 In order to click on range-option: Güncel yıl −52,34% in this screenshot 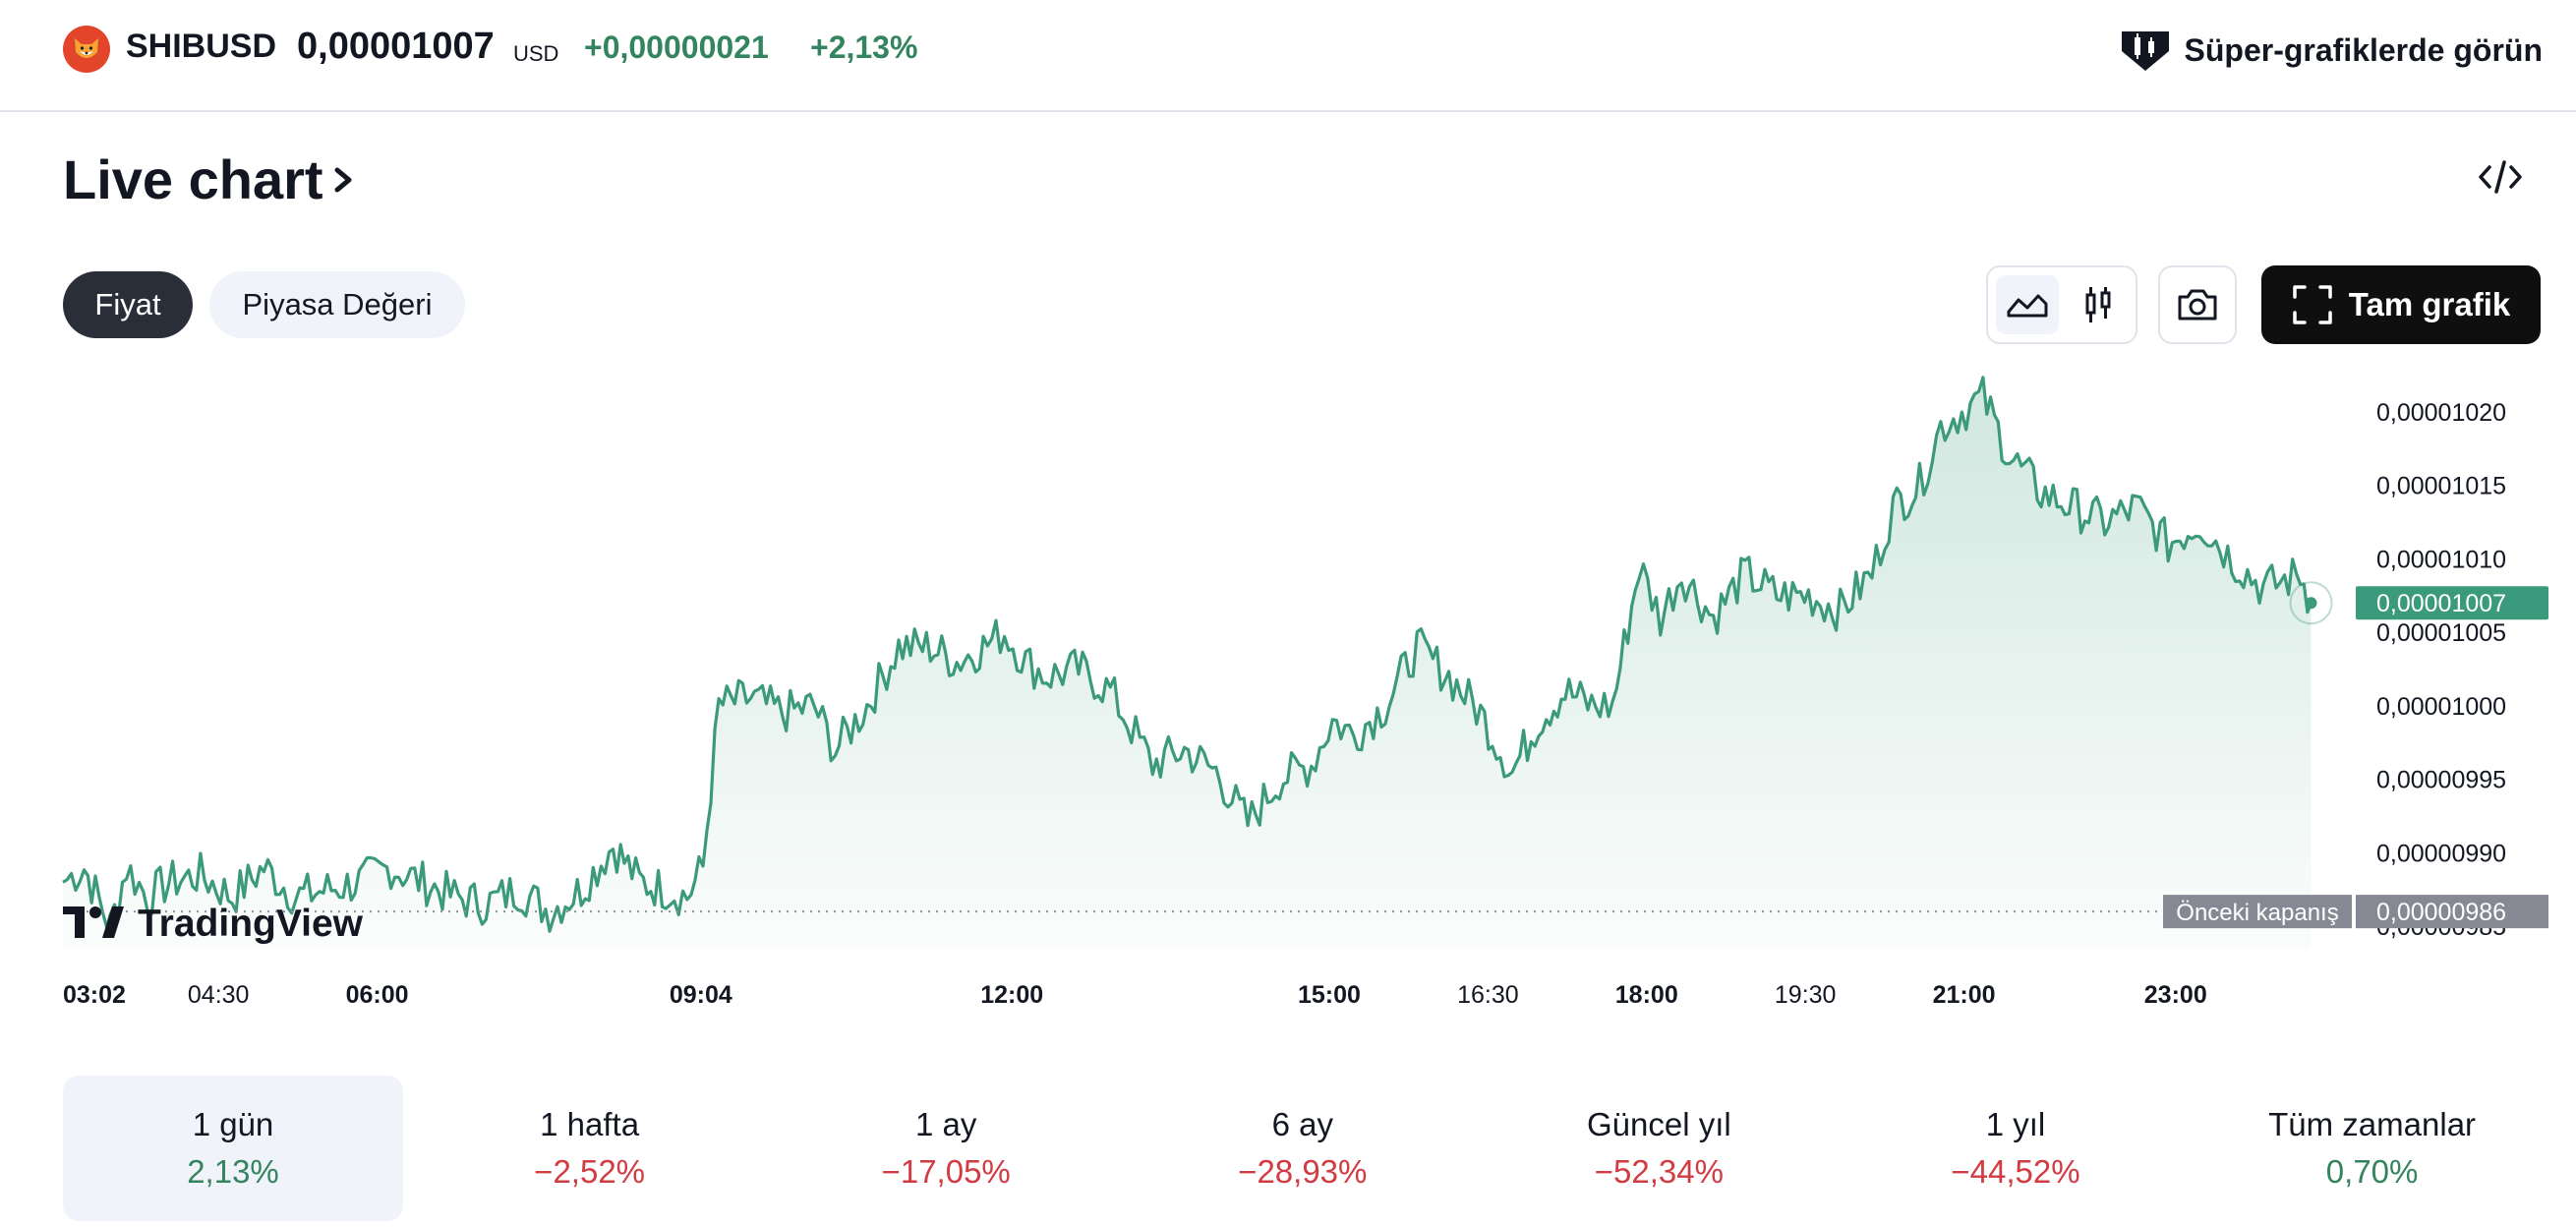, I will do `click(1659, 1148)`.